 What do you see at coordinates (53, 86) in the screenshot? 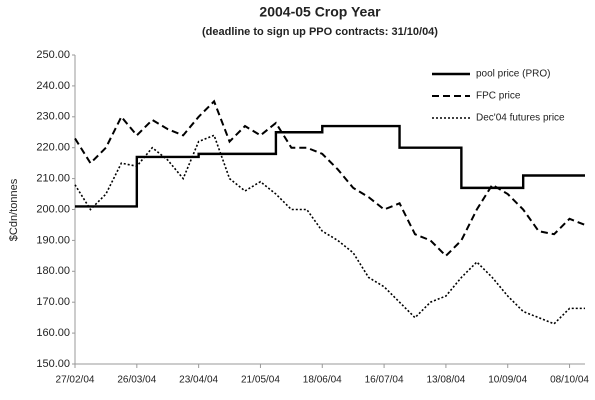
I see `y-tick-label: 240.00` at bounding box center [53, 86].